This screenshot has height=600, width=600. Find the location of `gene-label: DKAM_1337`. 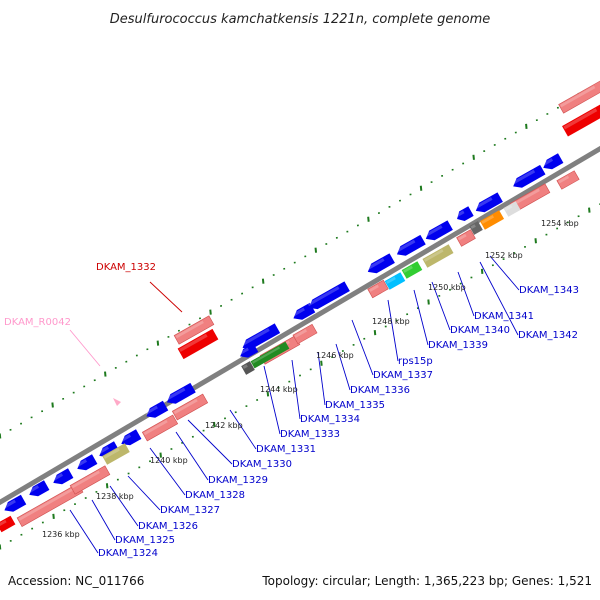

gene-label: DKAM_1337 is located at coordinates (403, 375).